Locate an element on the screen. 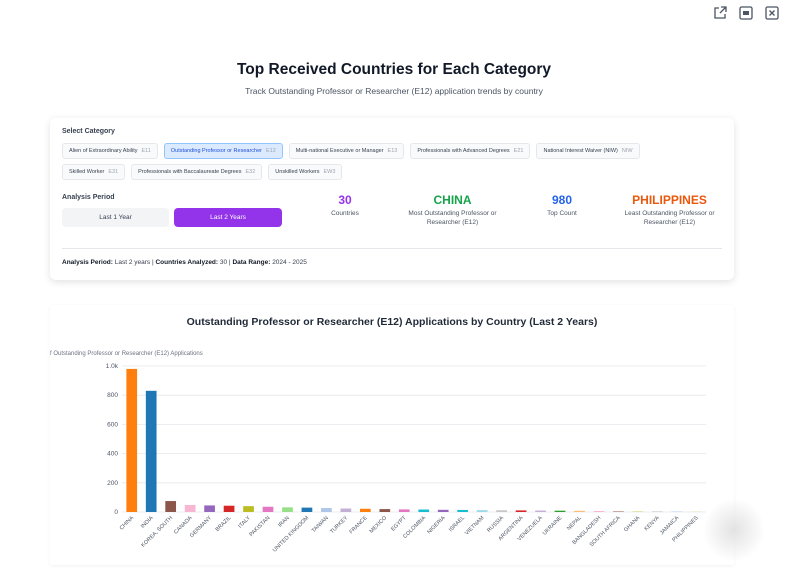 Image resolution: width=788 pixels, height=586 pixels. category-chip-label: Professionals with Advanced Degrees is located at coordinates (463, 151).